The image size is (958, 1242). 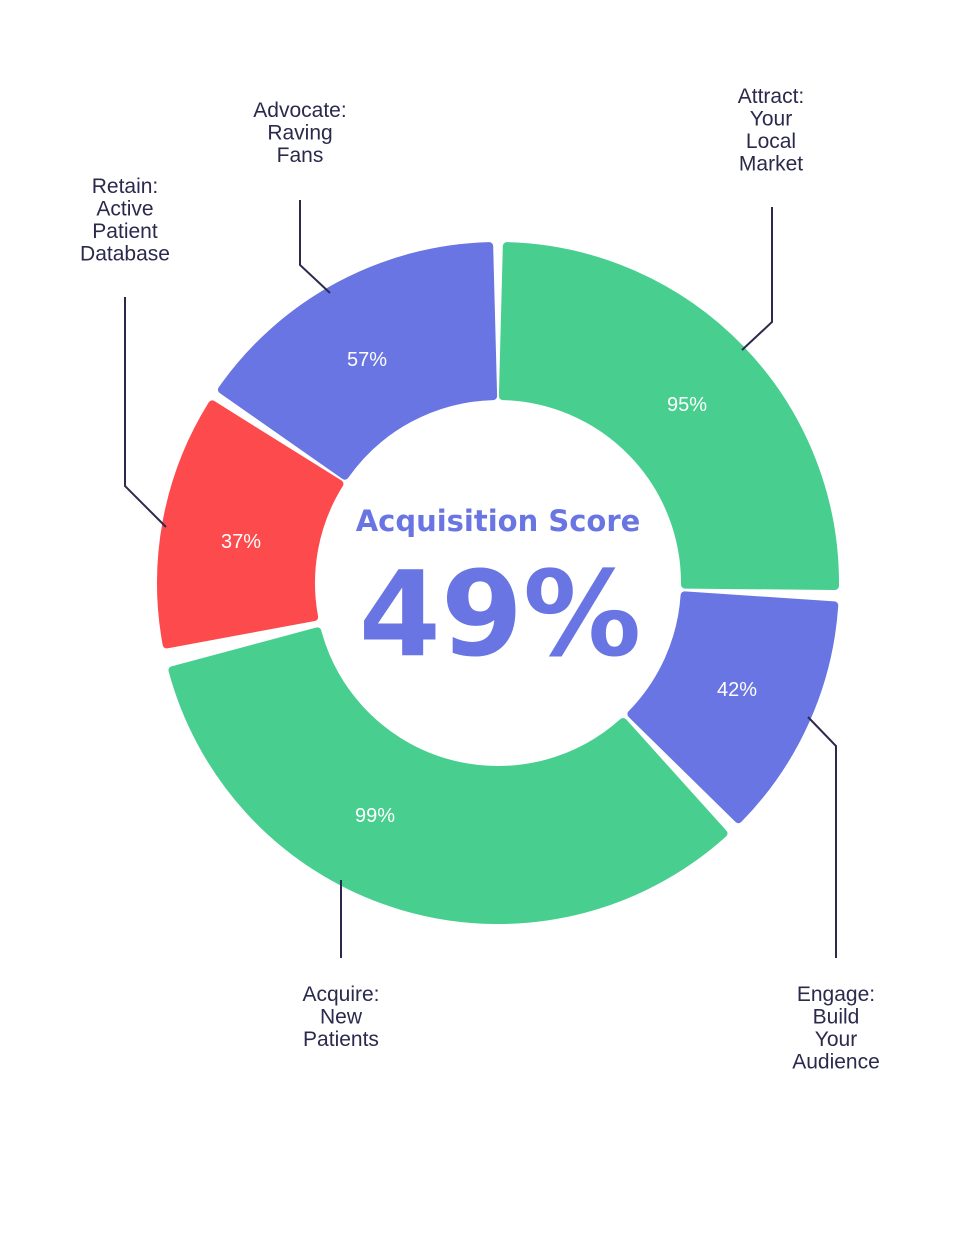 I want to click on category-label-line: Engage:, so click(x=836, y=994).